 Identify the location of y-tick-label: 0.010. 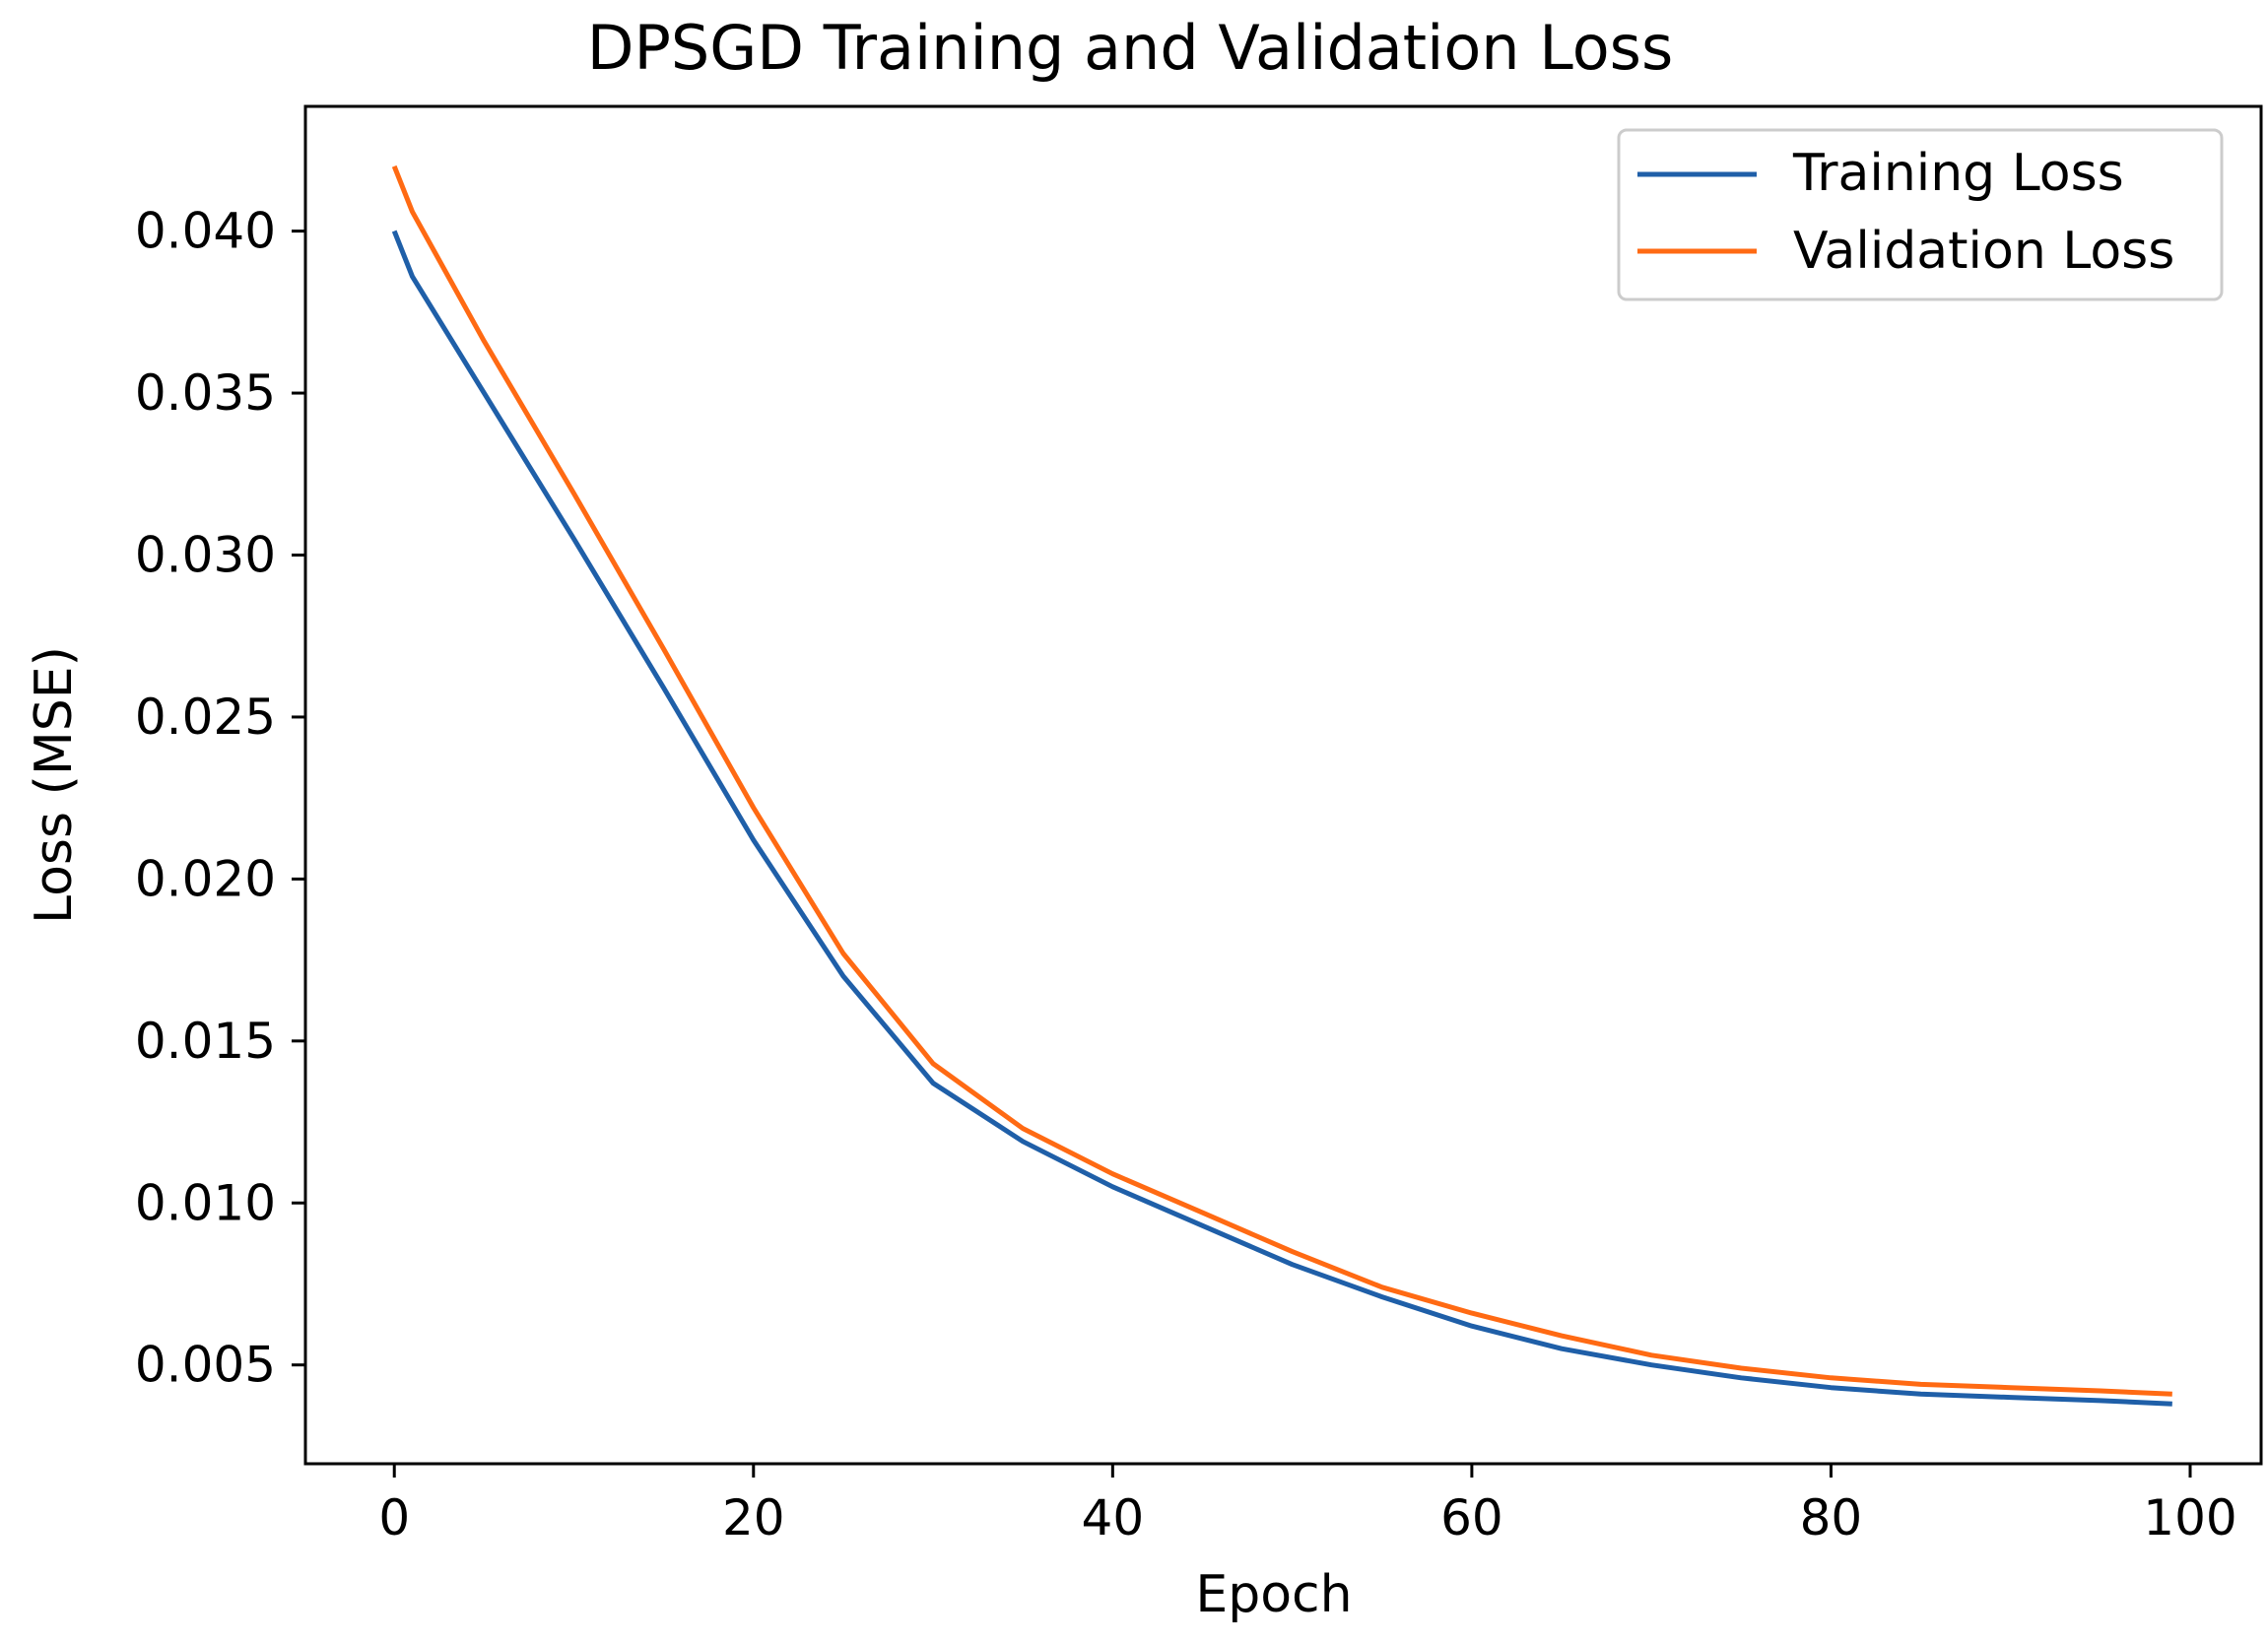
(205, 1202).